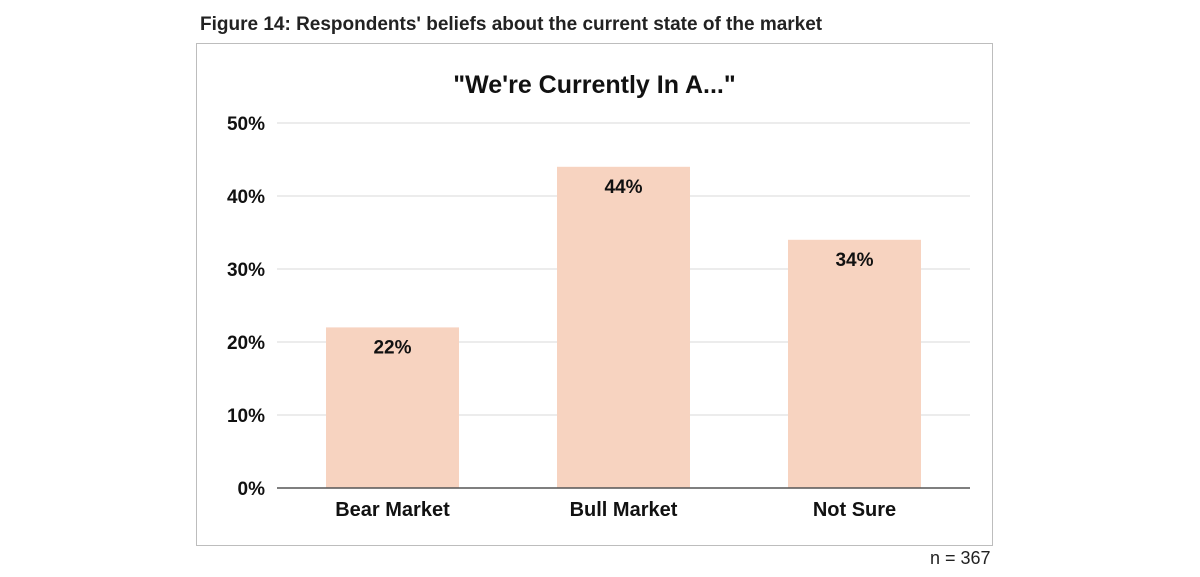 This screenshot has width=1200, height=577. What do you see at coordinates (392, 510) in the screenshot?
I see `x-tick-label: Bear Market` at bounding box center [392, 510].